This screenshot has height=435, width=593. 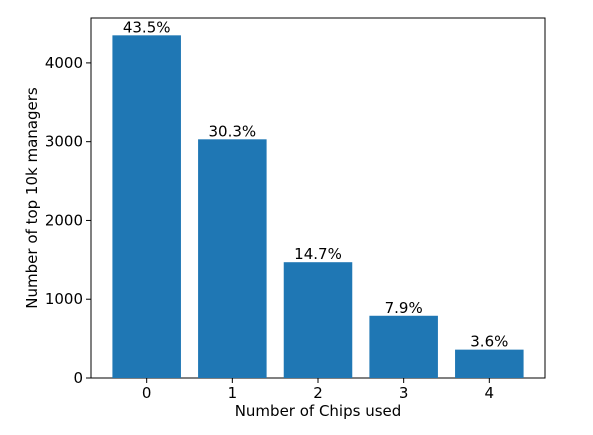 I want to click on x-tick-label: 1, so click(x=233, y=393).